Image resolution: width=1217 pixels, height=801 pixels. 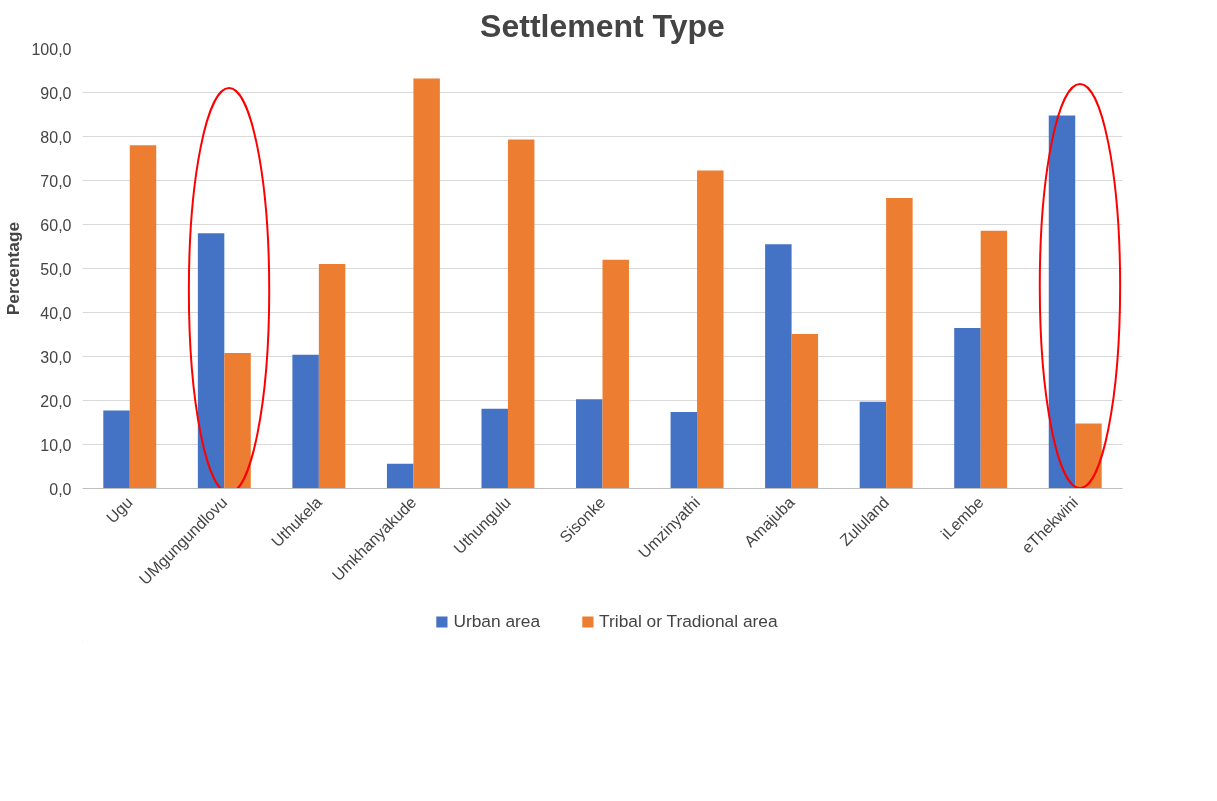 I want to click on chart-title: Settlement Type, so click(x=602, y=25).